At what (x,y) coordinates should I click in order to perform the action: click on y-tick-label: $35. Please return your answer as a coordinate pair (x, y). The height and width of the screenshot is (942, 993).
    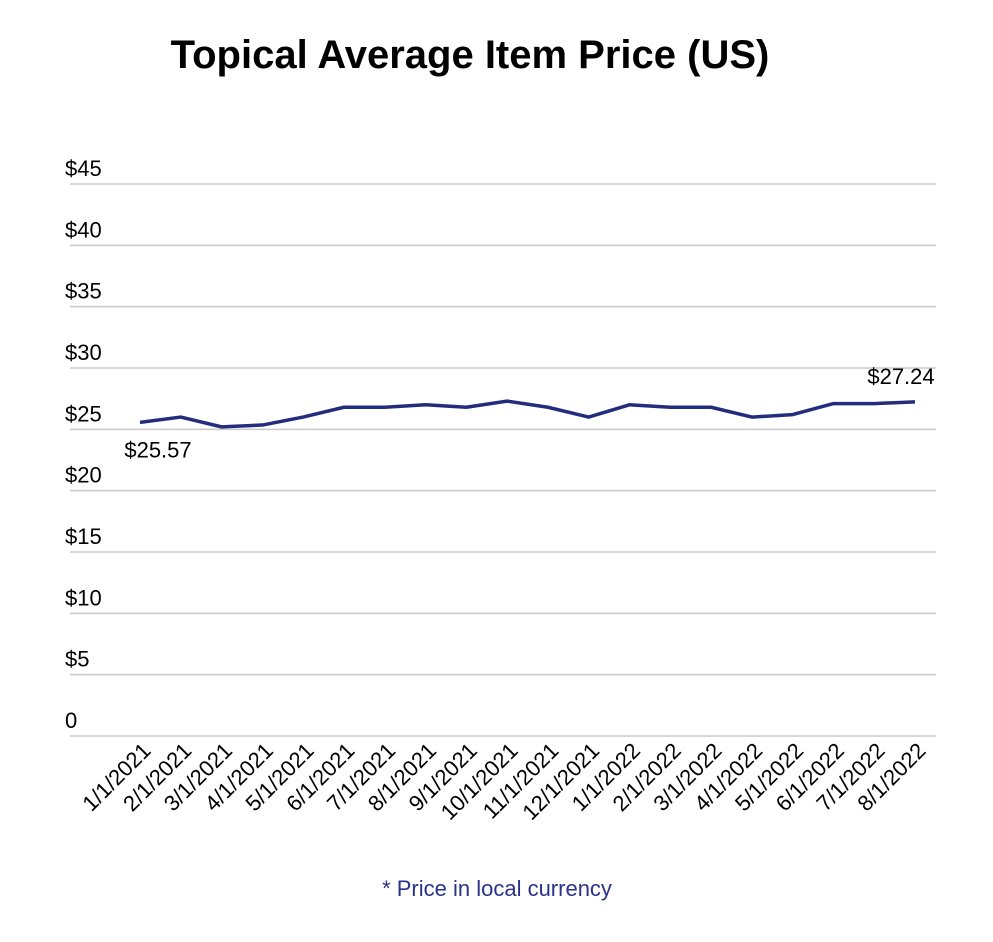
    Looking at the image, I should click on (83, 291).